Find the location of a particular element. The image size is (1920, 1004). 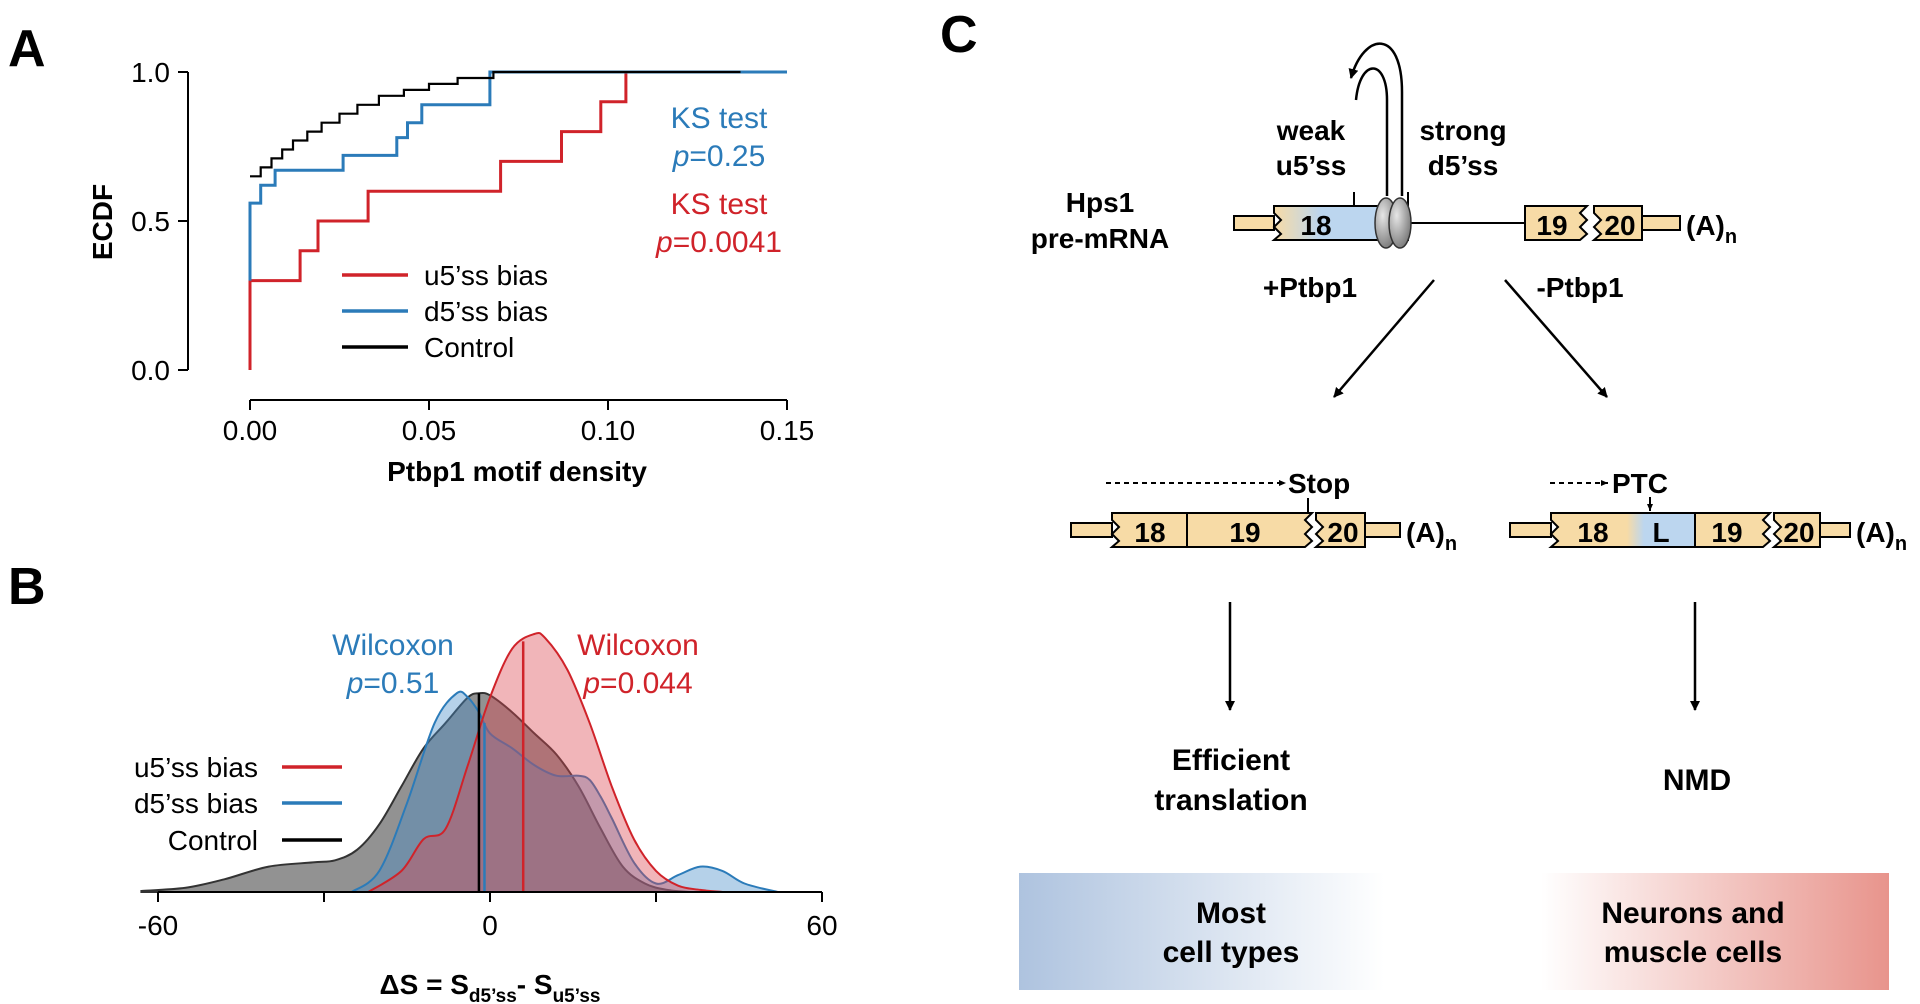

x-tick-label: 0.15 is located at coordinates (787, 430).